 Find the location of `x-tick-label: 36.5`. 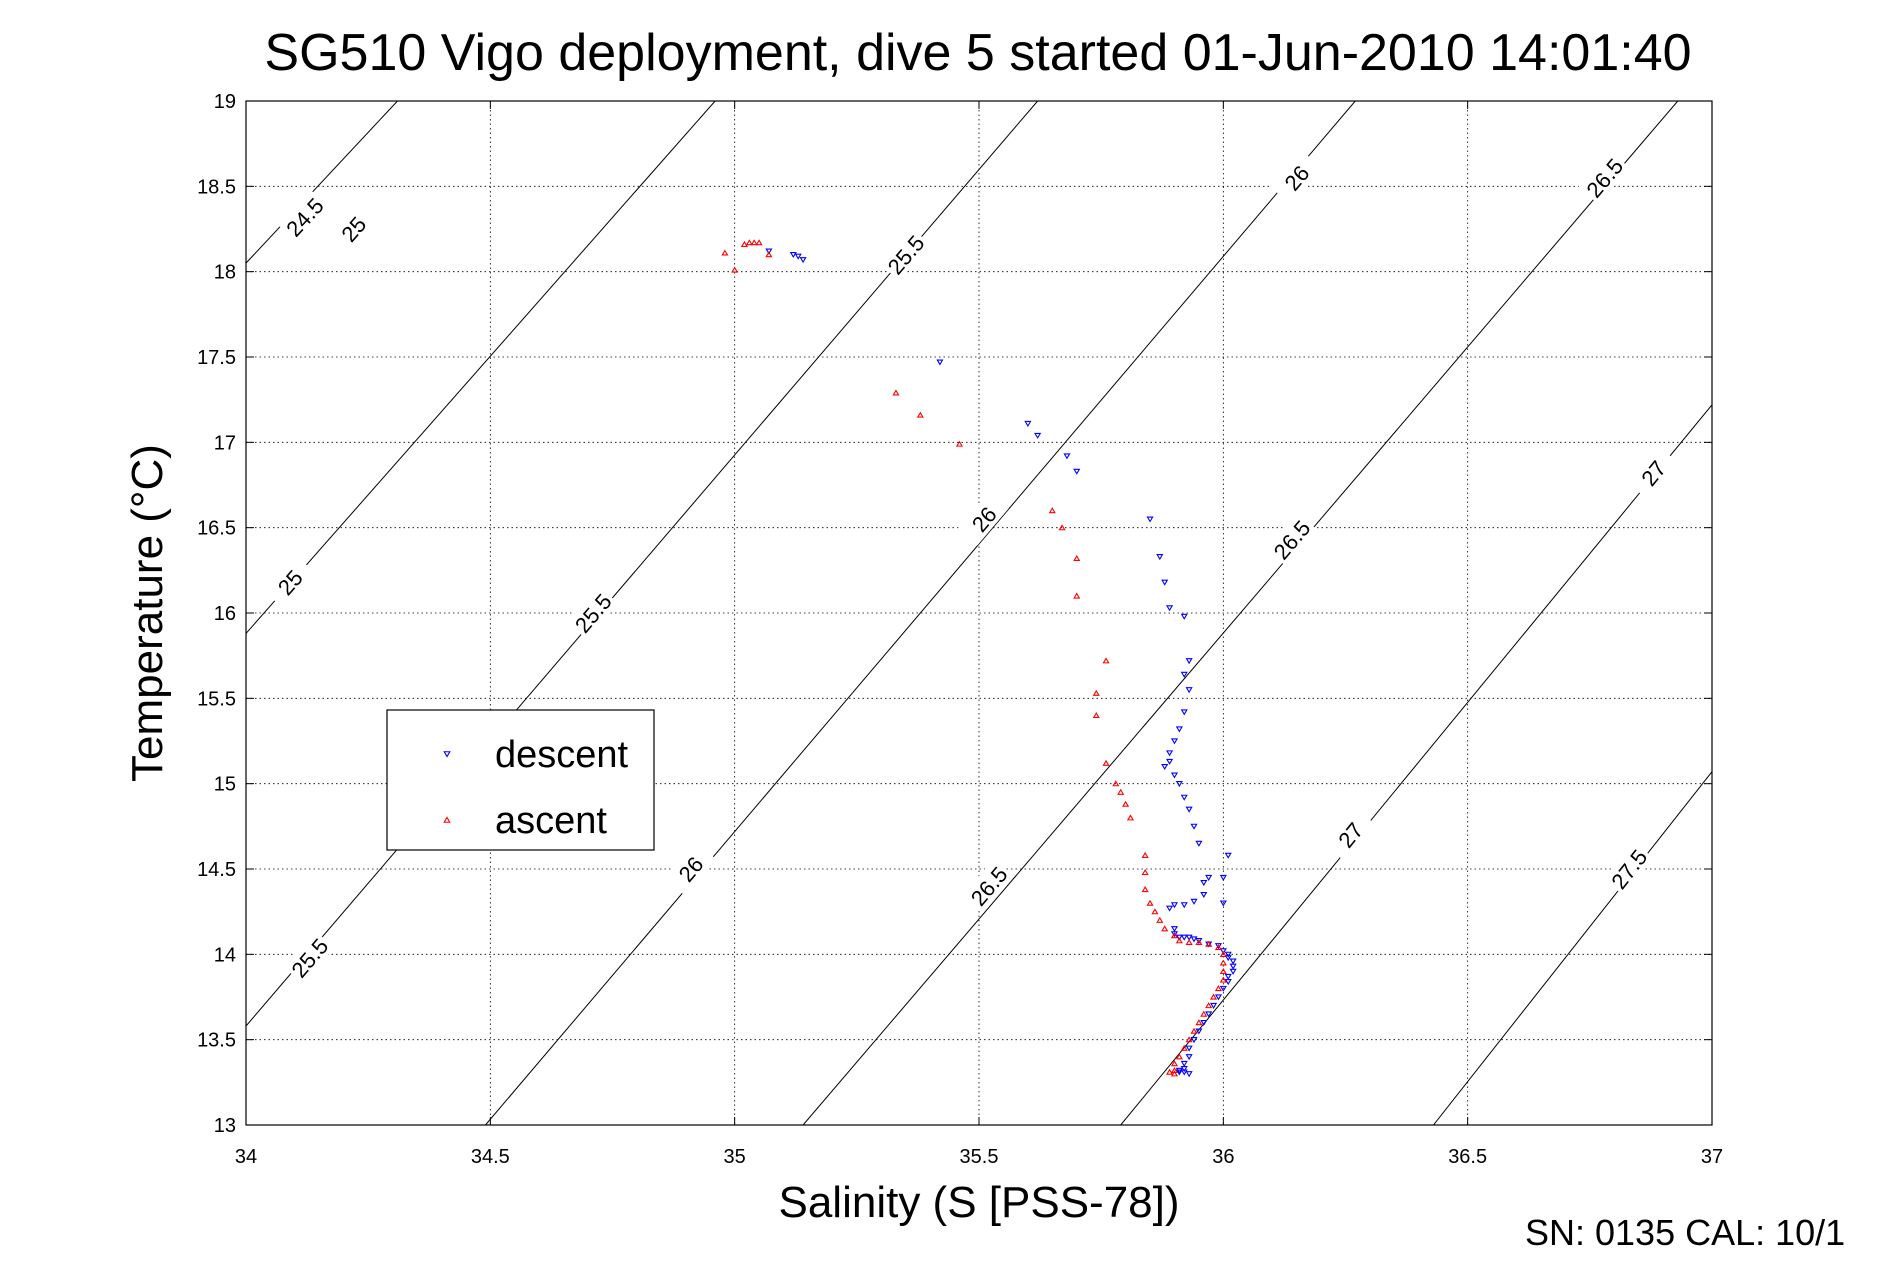

x-tick-label: 36.5 is located at coordinates (1467, 1157).